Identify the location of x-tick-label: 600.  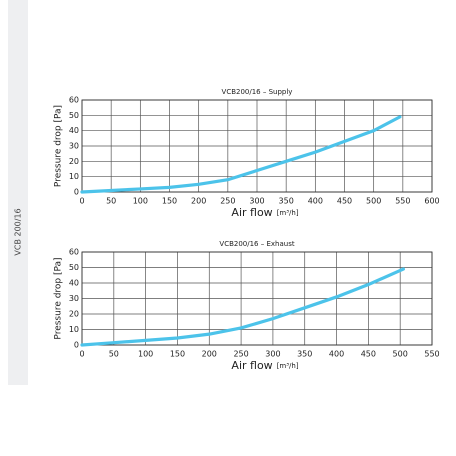
(431, 201).